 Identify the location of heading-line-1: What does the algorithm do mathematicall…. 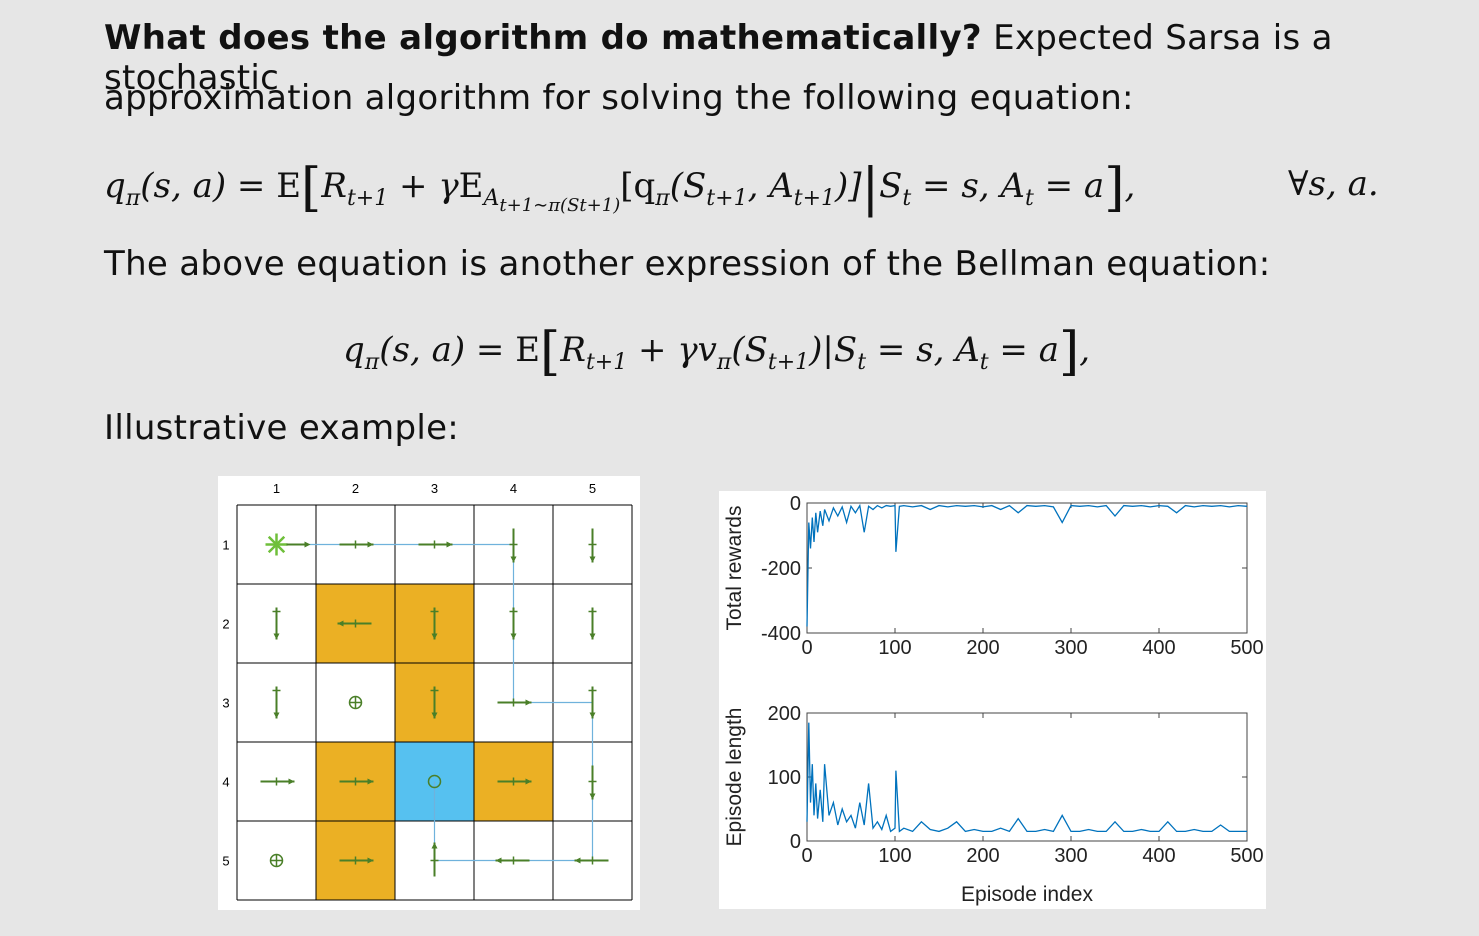
(791, 58).